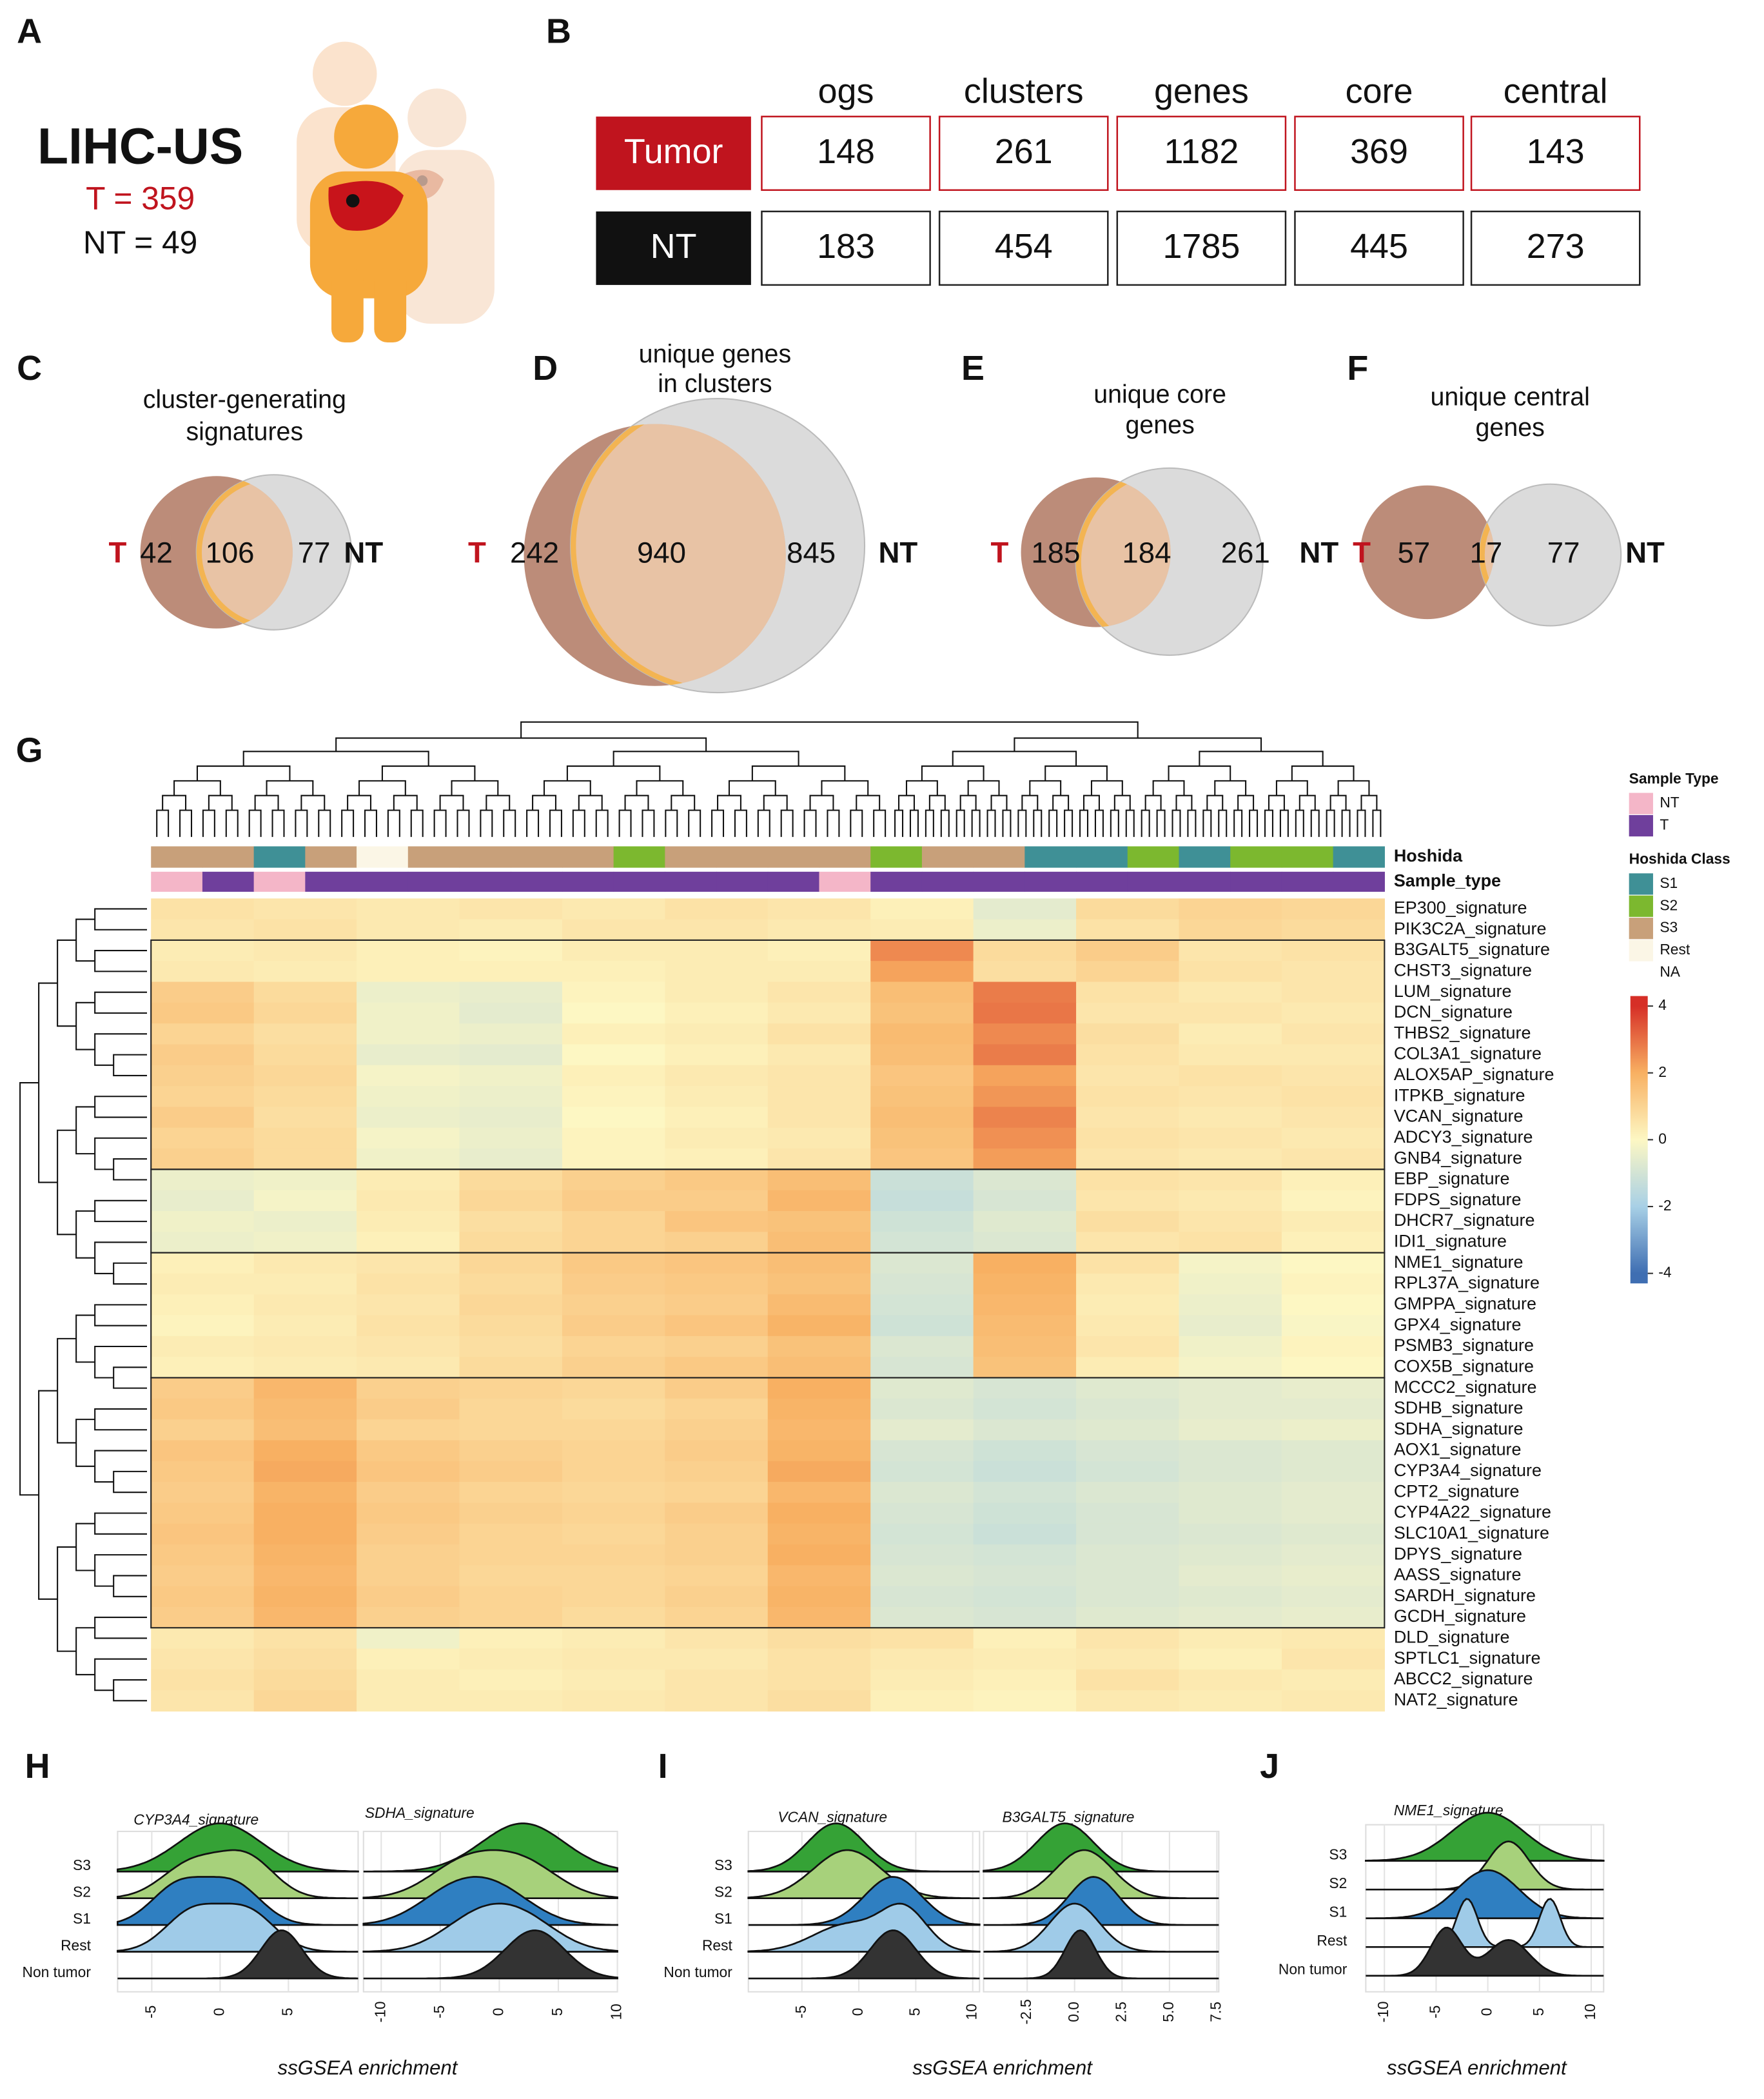 Image resolution: width=1764 pixels, height=2099 pixels. What do you see at coordinates (1468, 1053) in the screenshot?
I see `row-label: COL3A1_signature` at bounding box center [1468, 1053].